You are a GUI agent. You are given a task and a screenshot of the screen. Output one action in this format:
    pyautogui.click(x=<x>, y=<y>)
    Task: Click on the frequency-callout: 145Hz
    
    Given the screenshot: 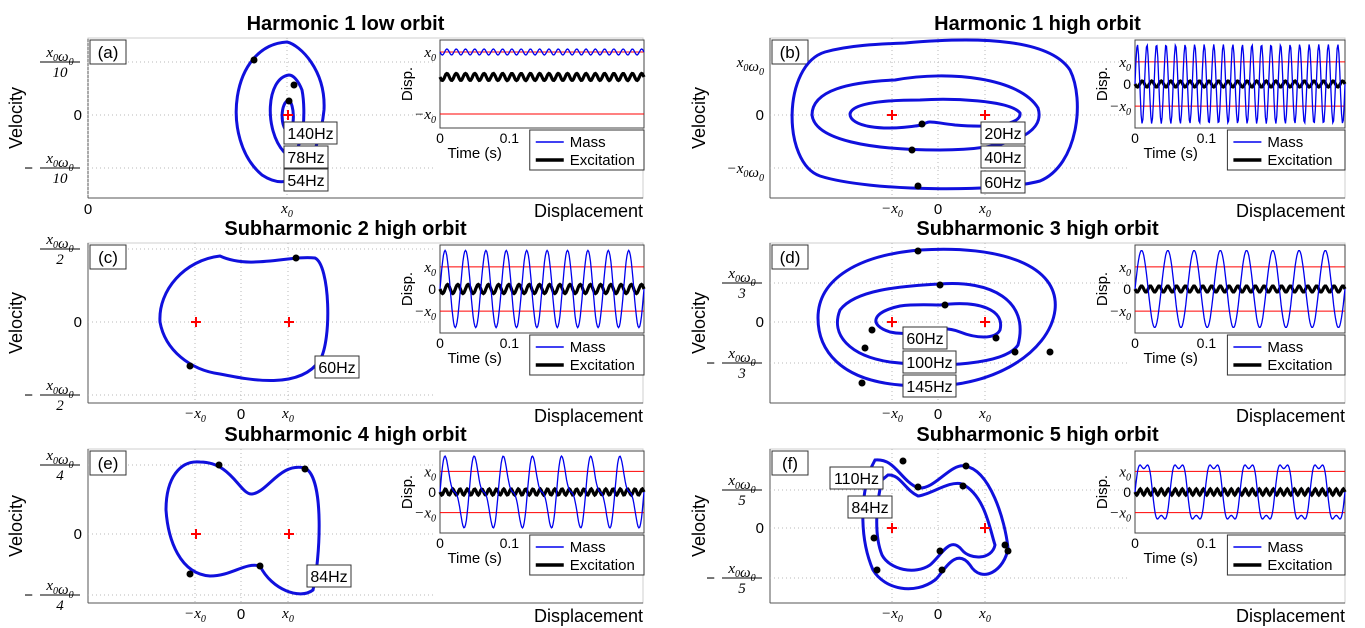 What is the action you would take?
    pyautogui.click(x=929, y=387)
    